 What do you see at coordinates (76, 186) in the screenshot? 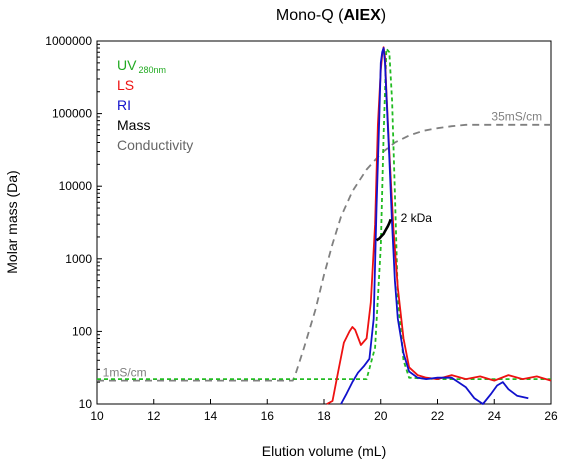
I see `y-tick-label: 10000` at bounding box center [76, 186].